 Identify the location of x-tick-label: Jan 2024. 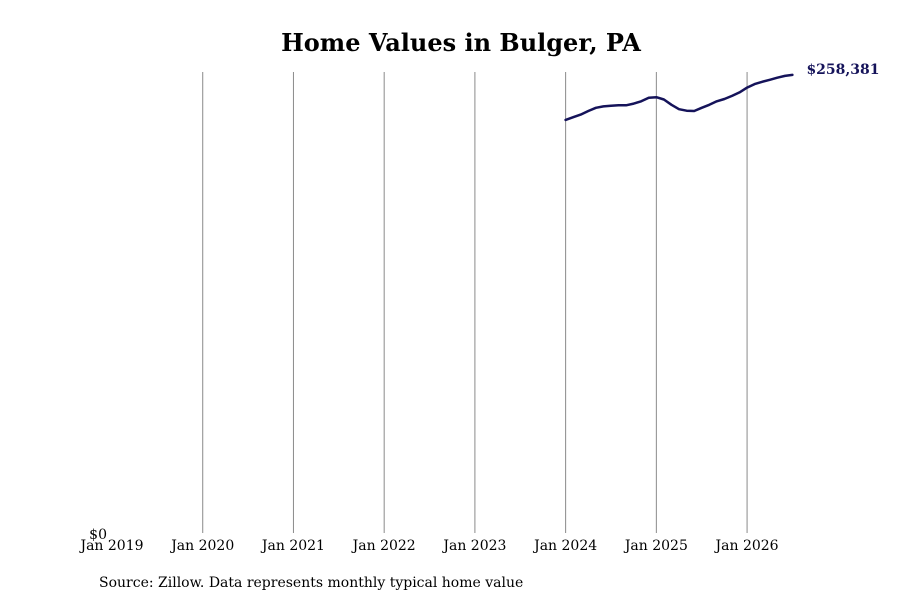
(564, 546).